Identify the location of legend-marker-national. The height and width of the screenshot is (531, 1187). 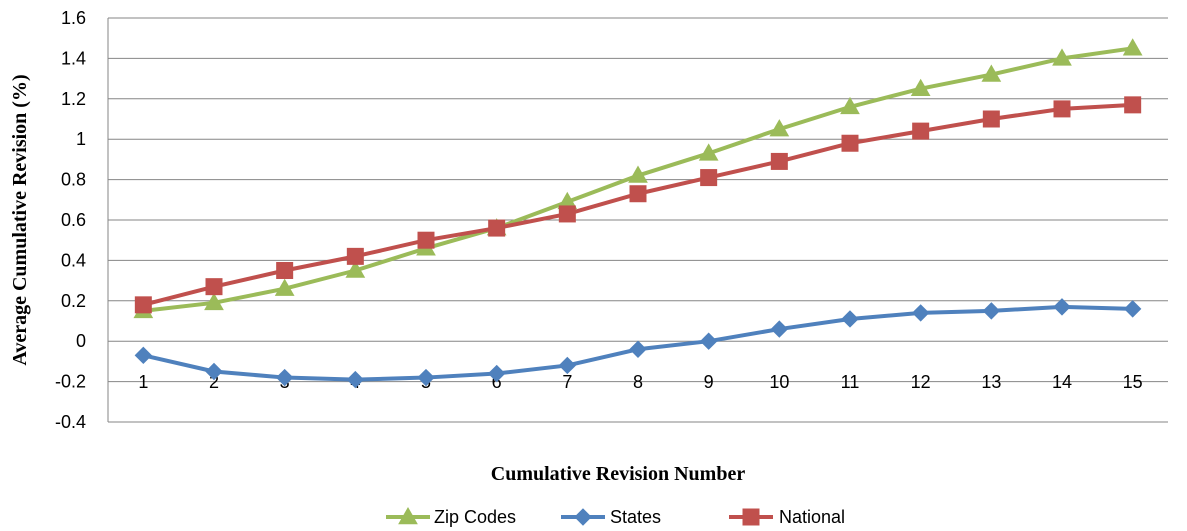
(751, 517).